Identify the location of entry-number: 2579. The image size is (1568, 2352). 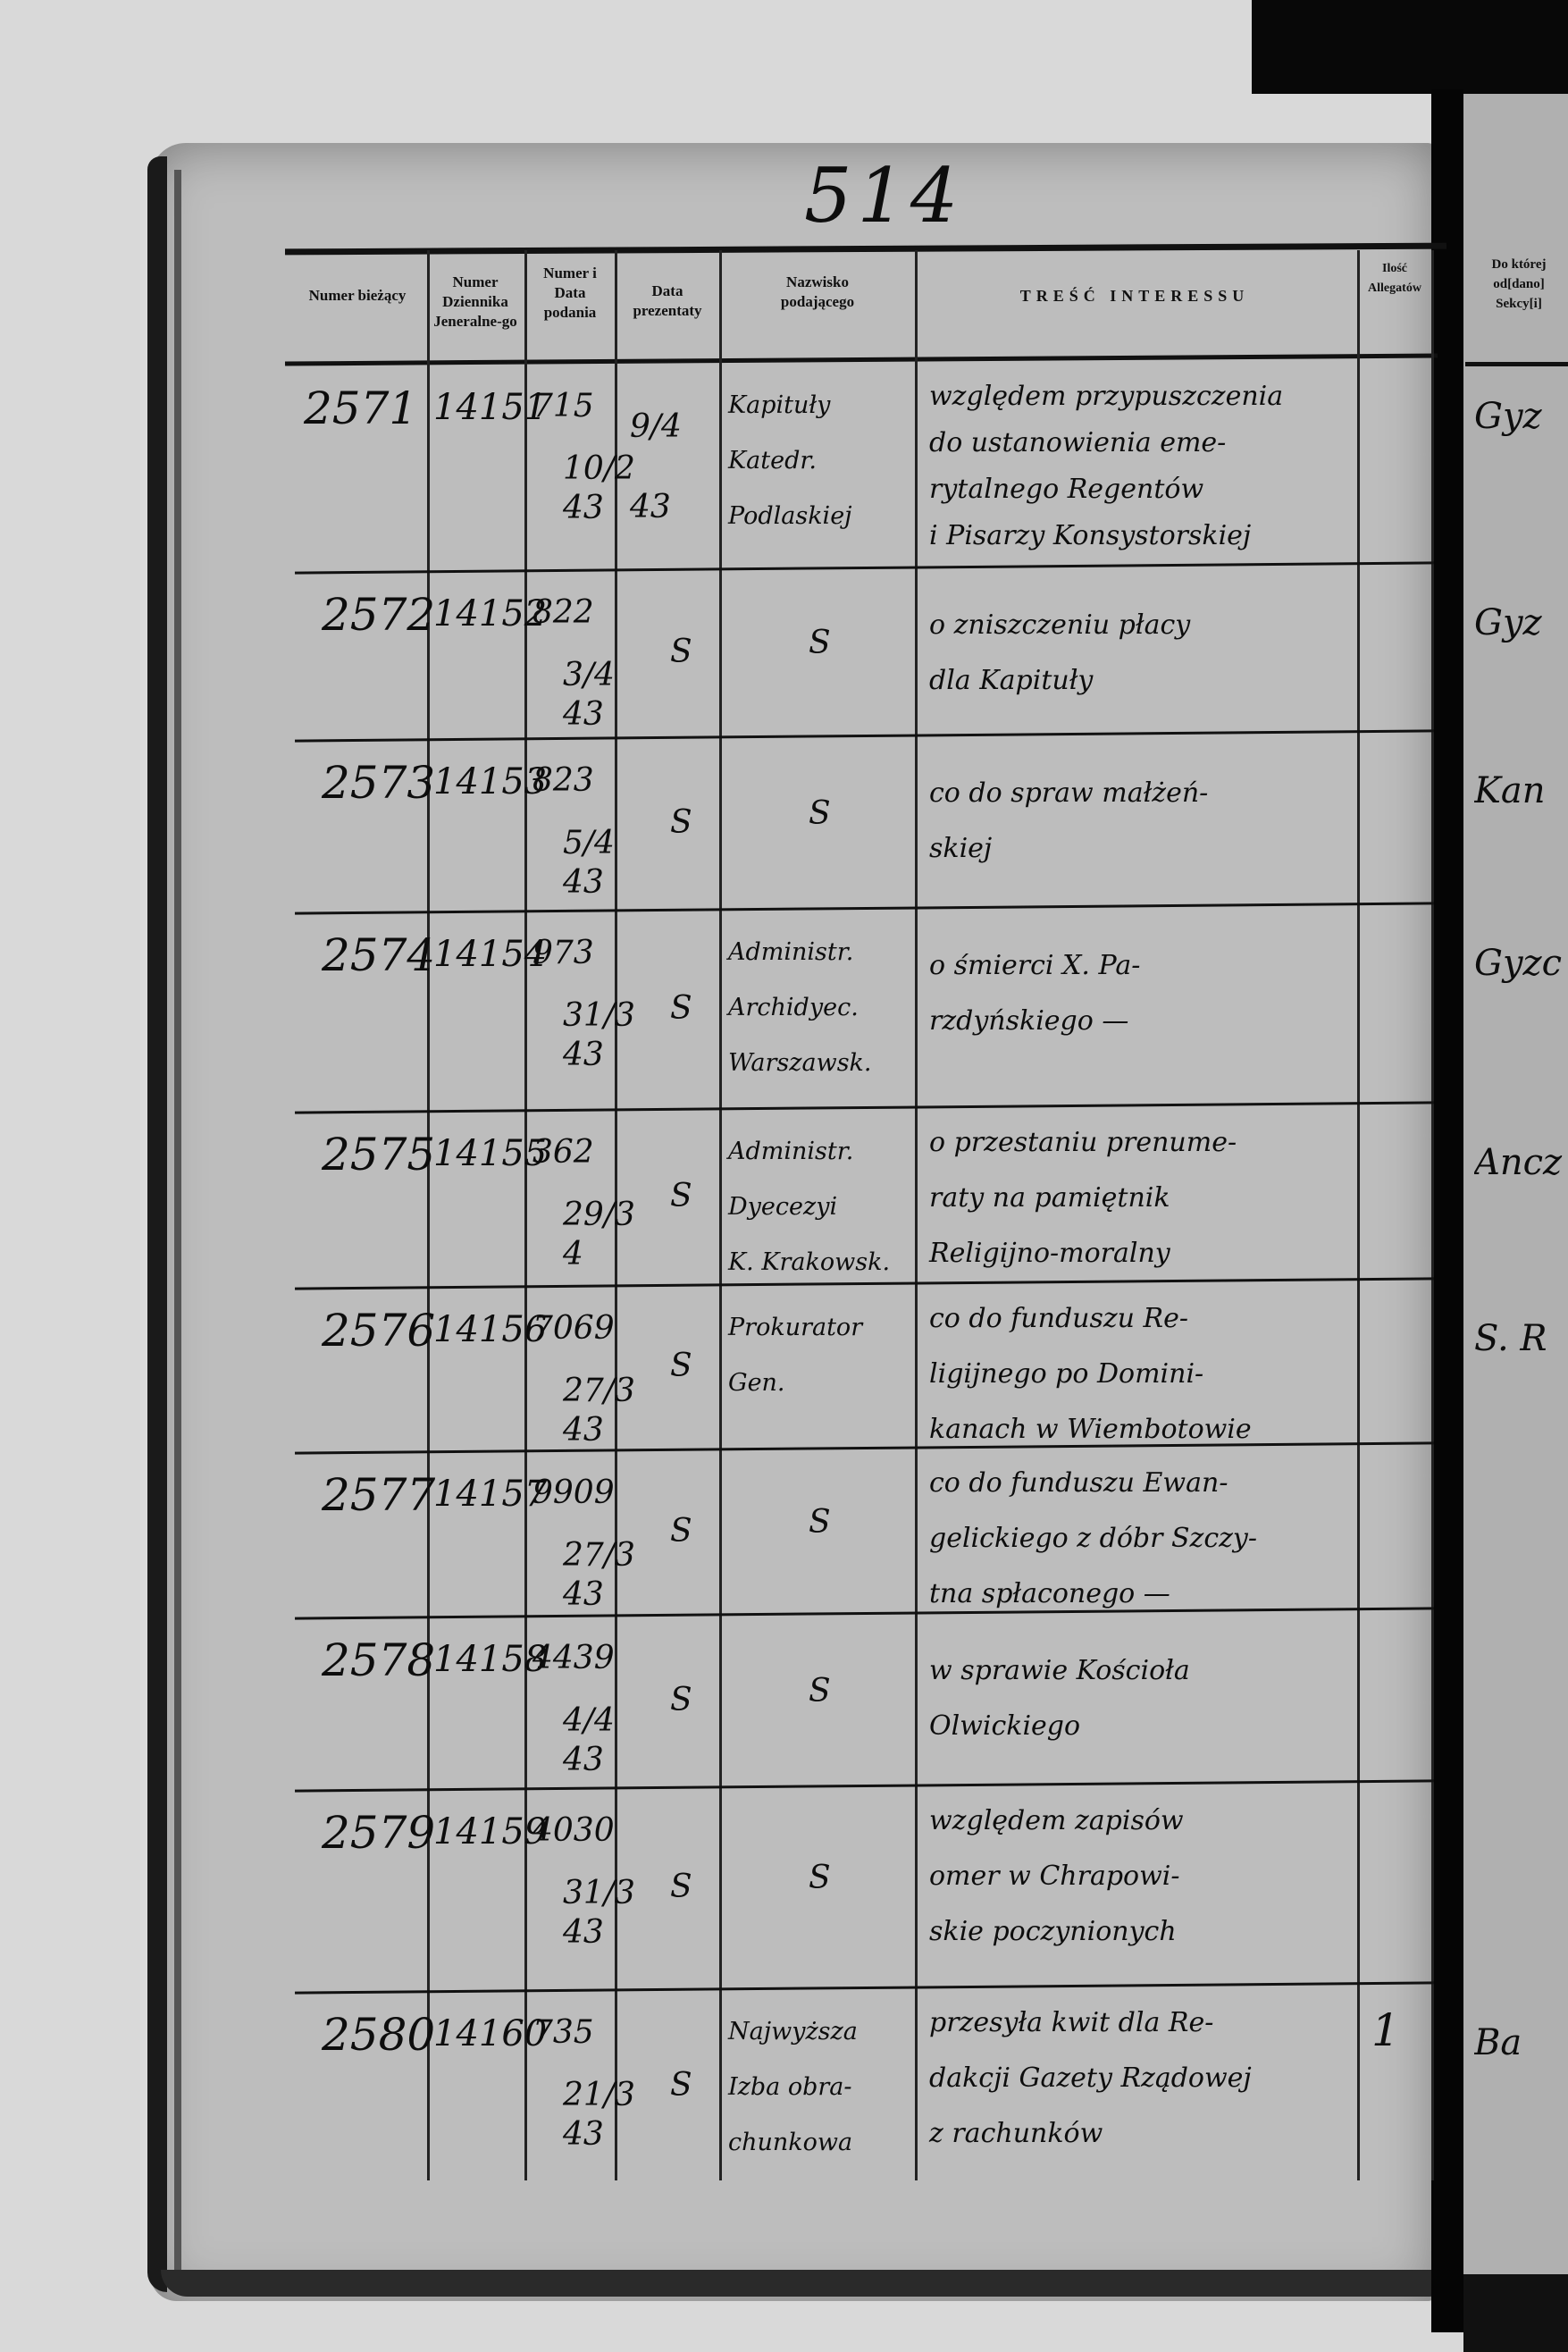
(379, 1833).